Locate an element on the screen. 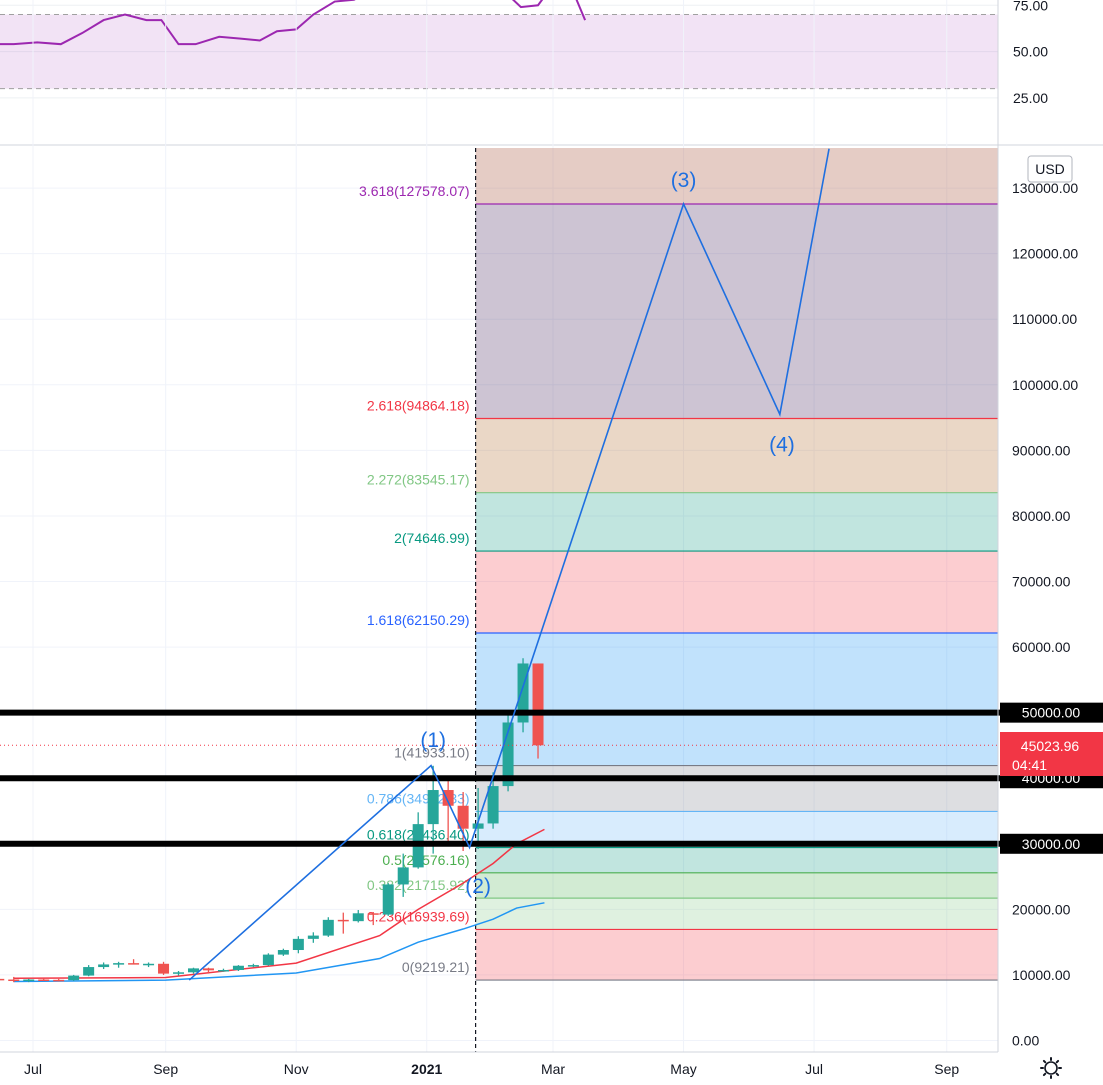 Image resolution: width=1103 pixels, height=1085 pixels. fib-level-label: 2.272(83545.17) is located at coordinates (418, 480).